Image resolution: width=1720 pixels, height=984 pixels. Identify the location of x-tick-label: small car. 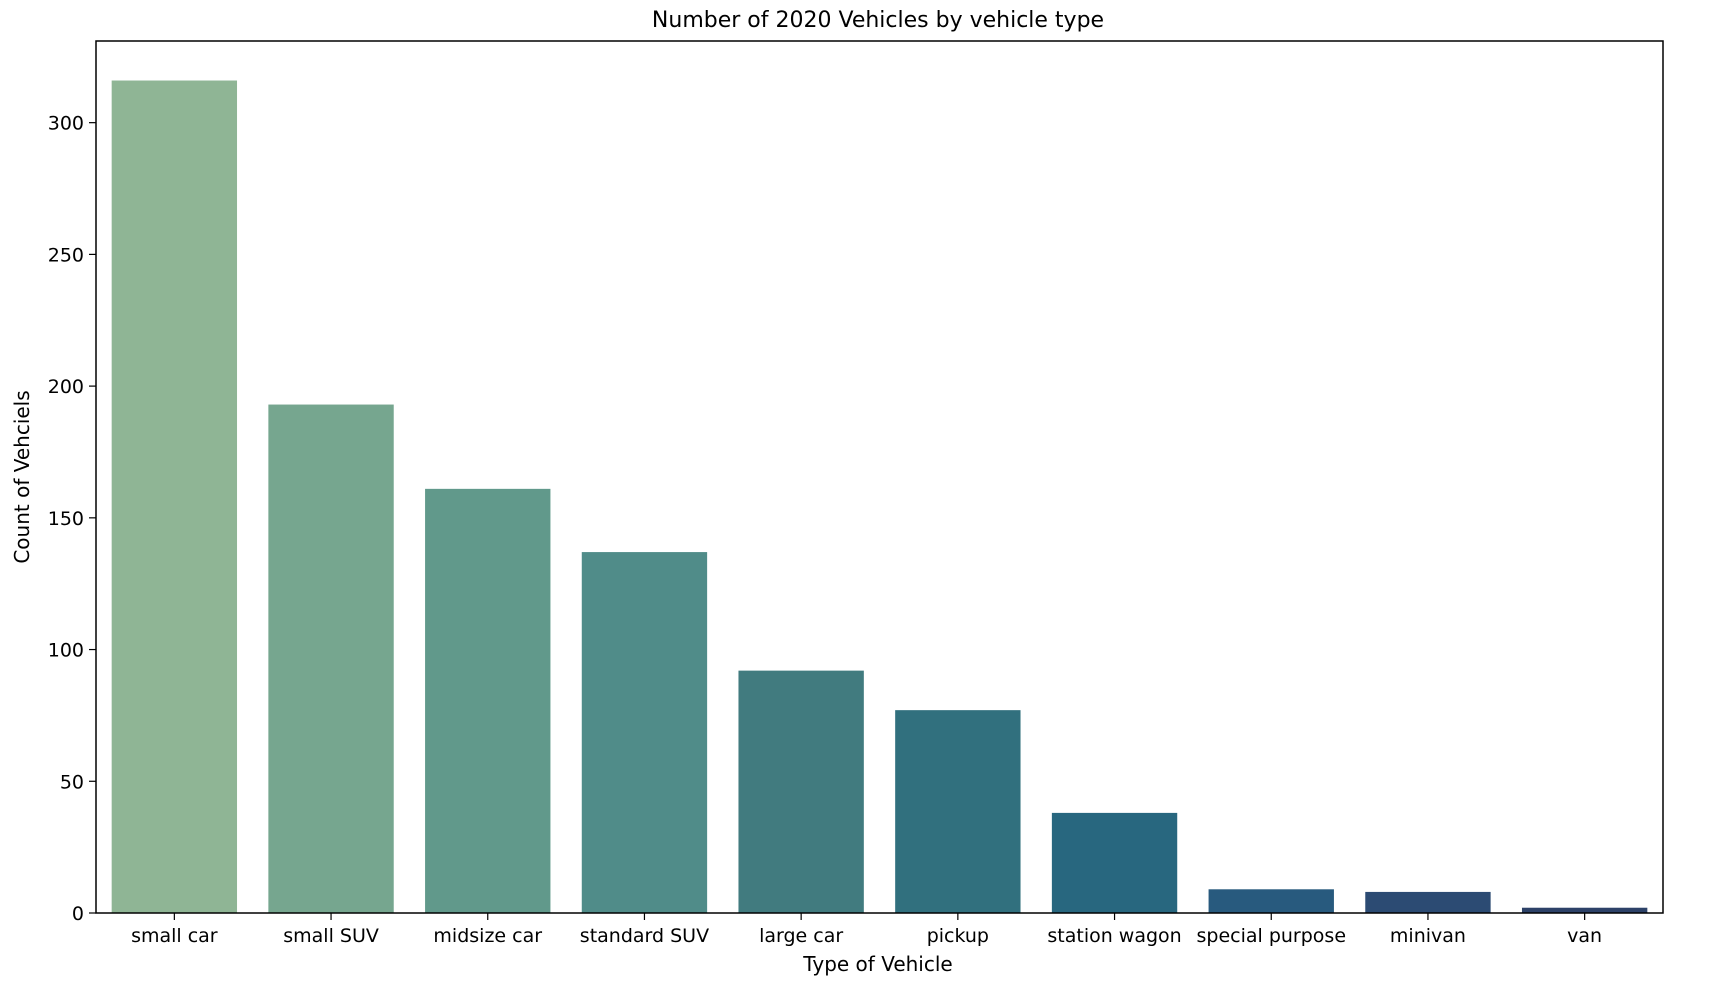
(174, 936).